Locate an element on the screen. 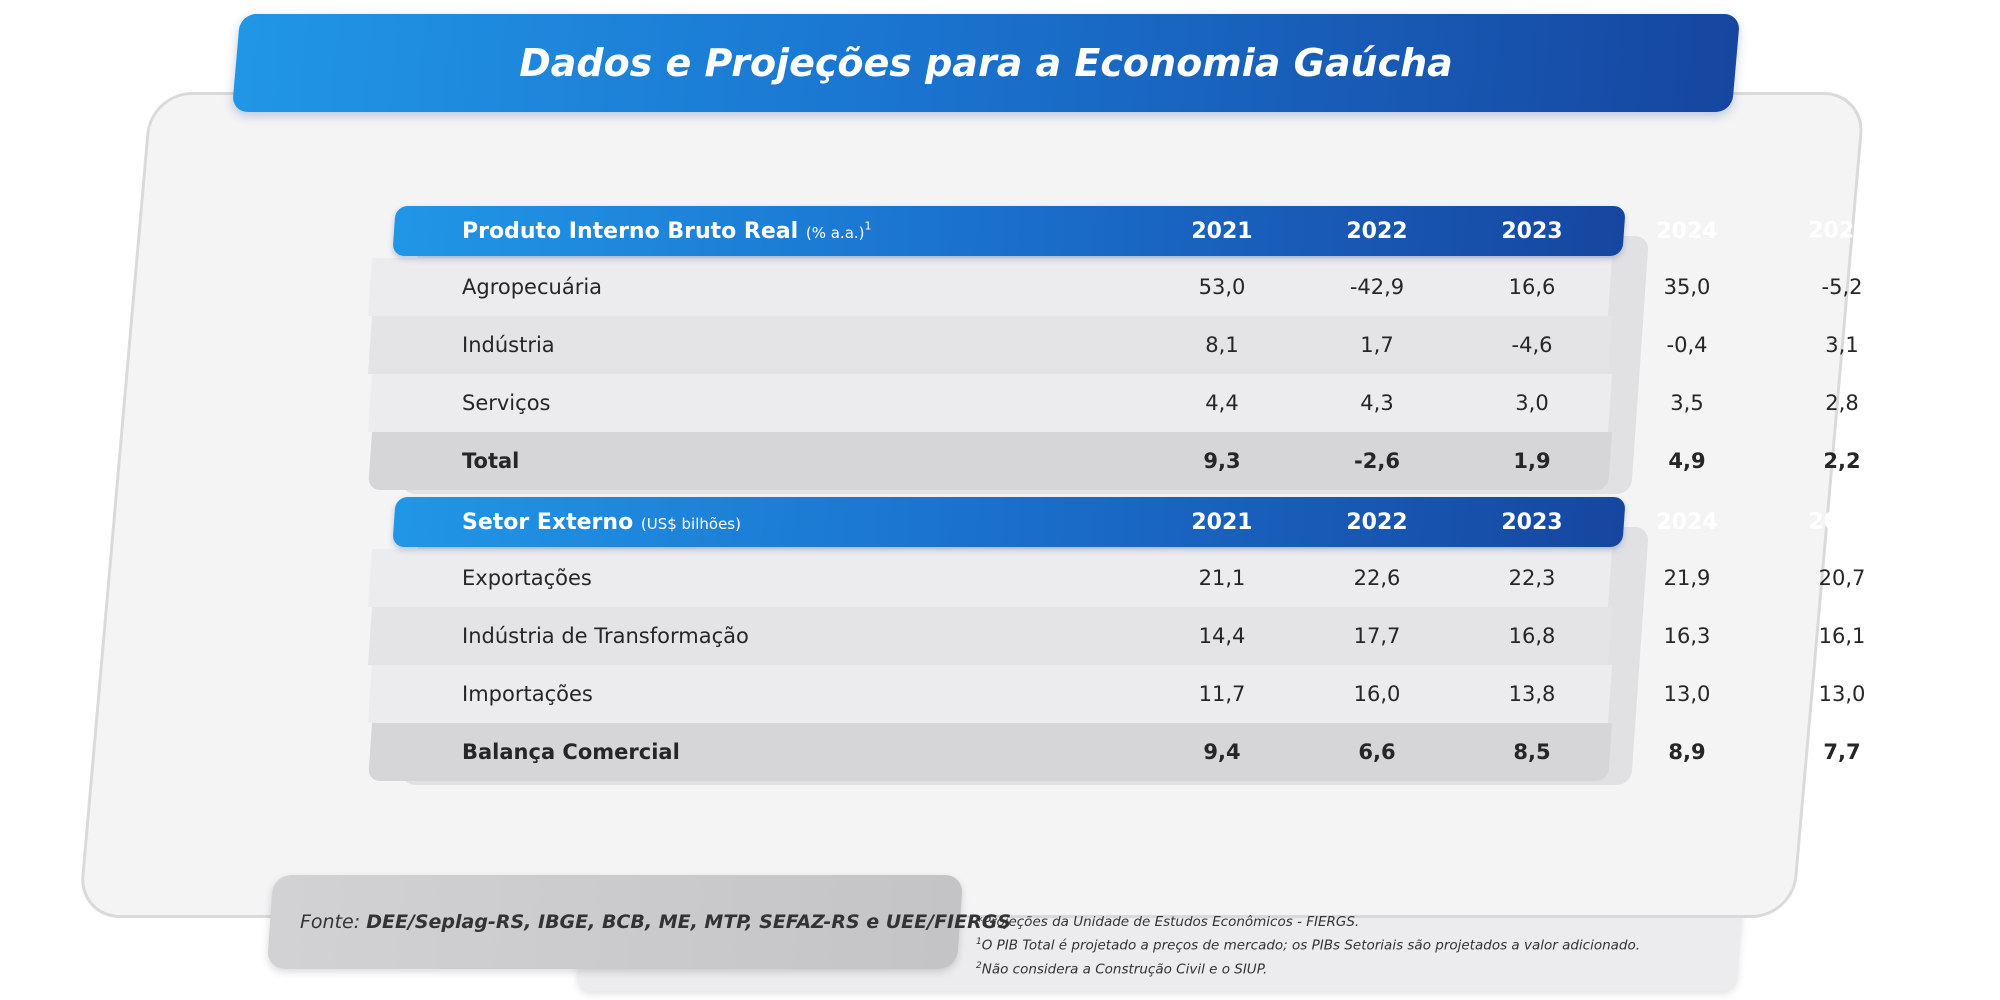 The image size is (2000, 1000). table-row: Importações 11,7 16,0 13,8 13,0 13,0 is located at coordinates (1117, 694).